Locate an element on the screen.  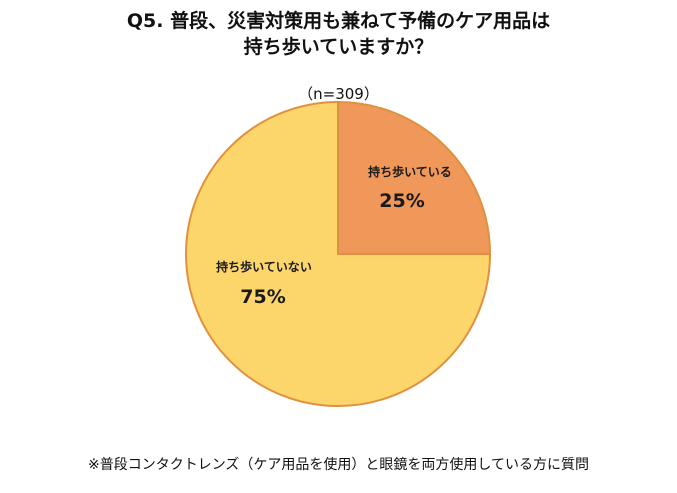
slice-label-2: 持ち歩いていない is located at coordinates (264, 266).